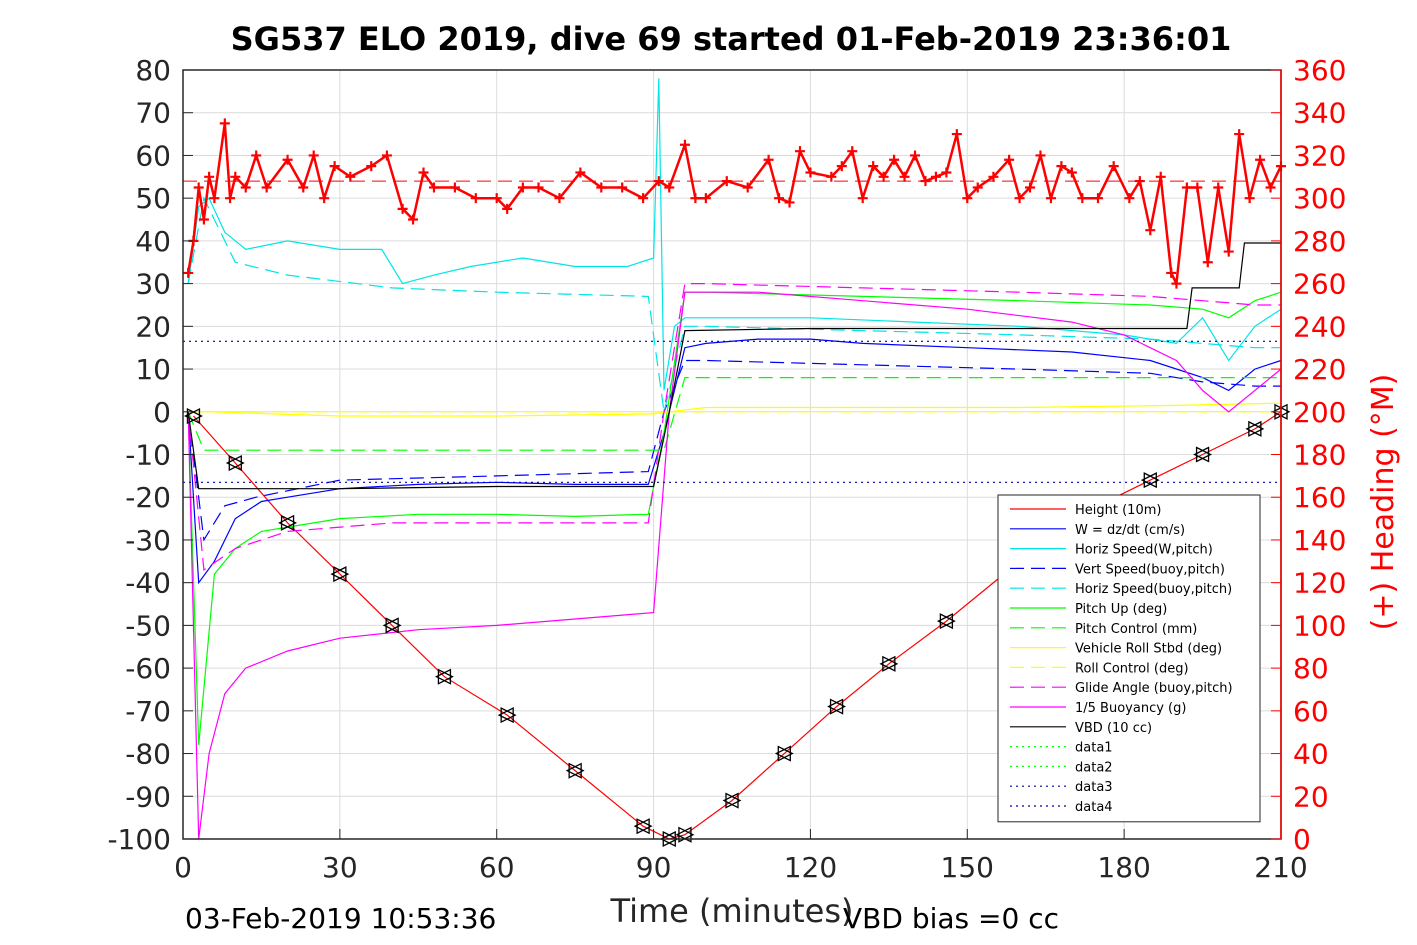 Image resolution: width=1417 pixels, height=945 pixels. I want to click on y2-tick-label: 100, so click(1319, 625).